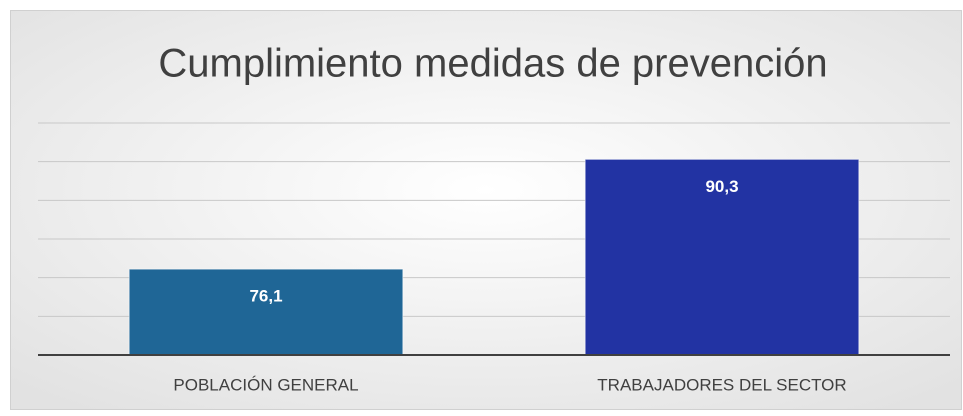 This screenshot has height=416, width=963. Describe the element at coordinates (265, 296) in the screenshot. I see `data-label: 76,1` at that location.